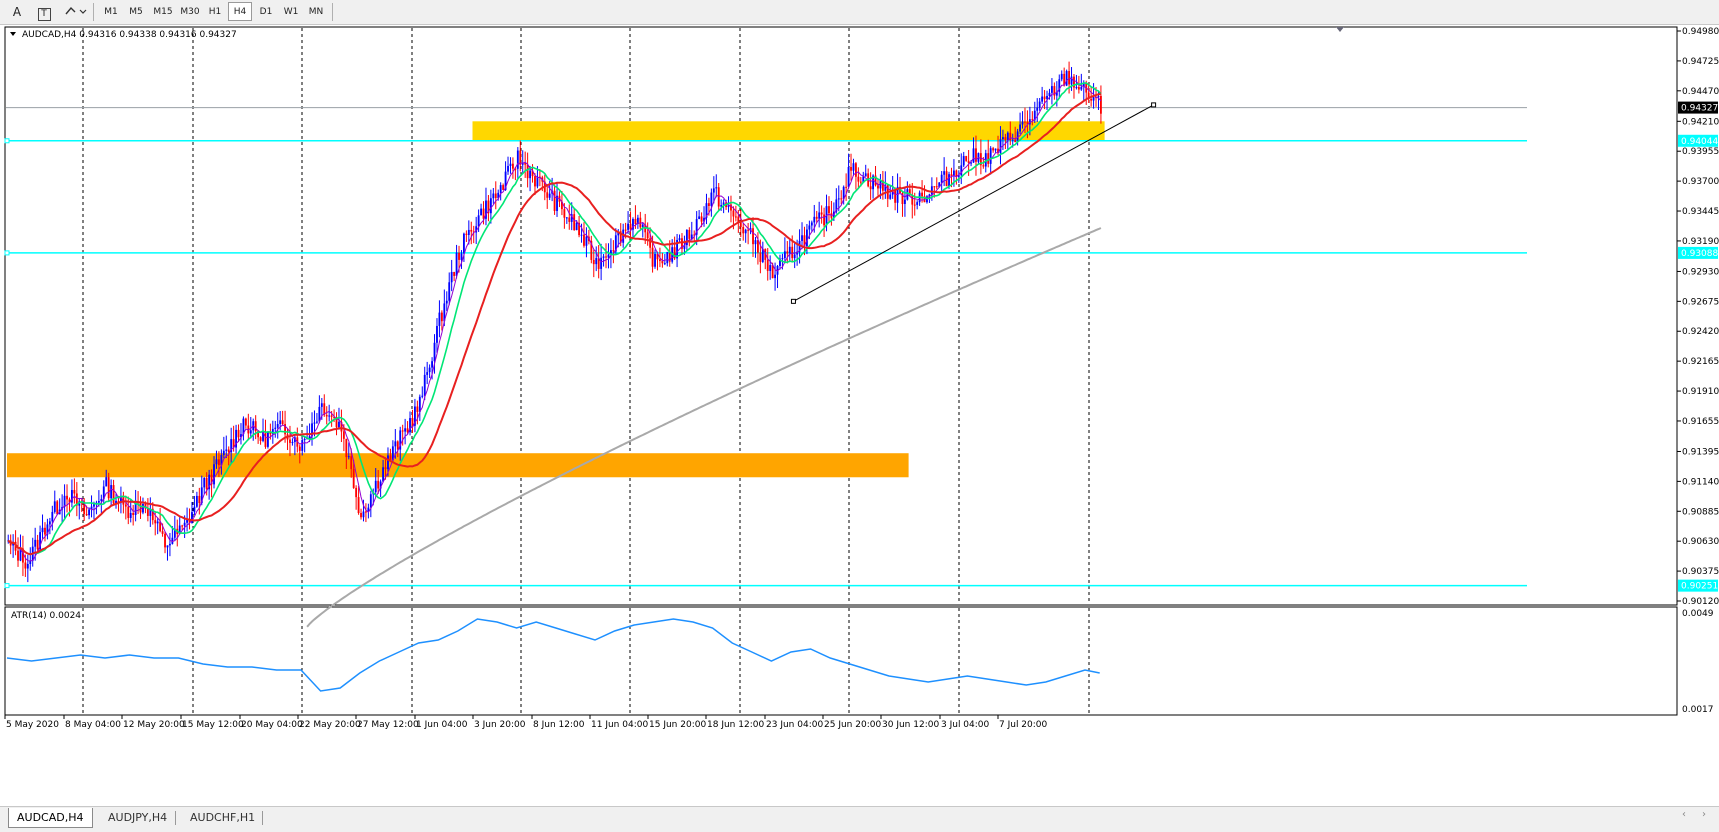  I want to click on shift-marker-icon, so click(1340, 29).